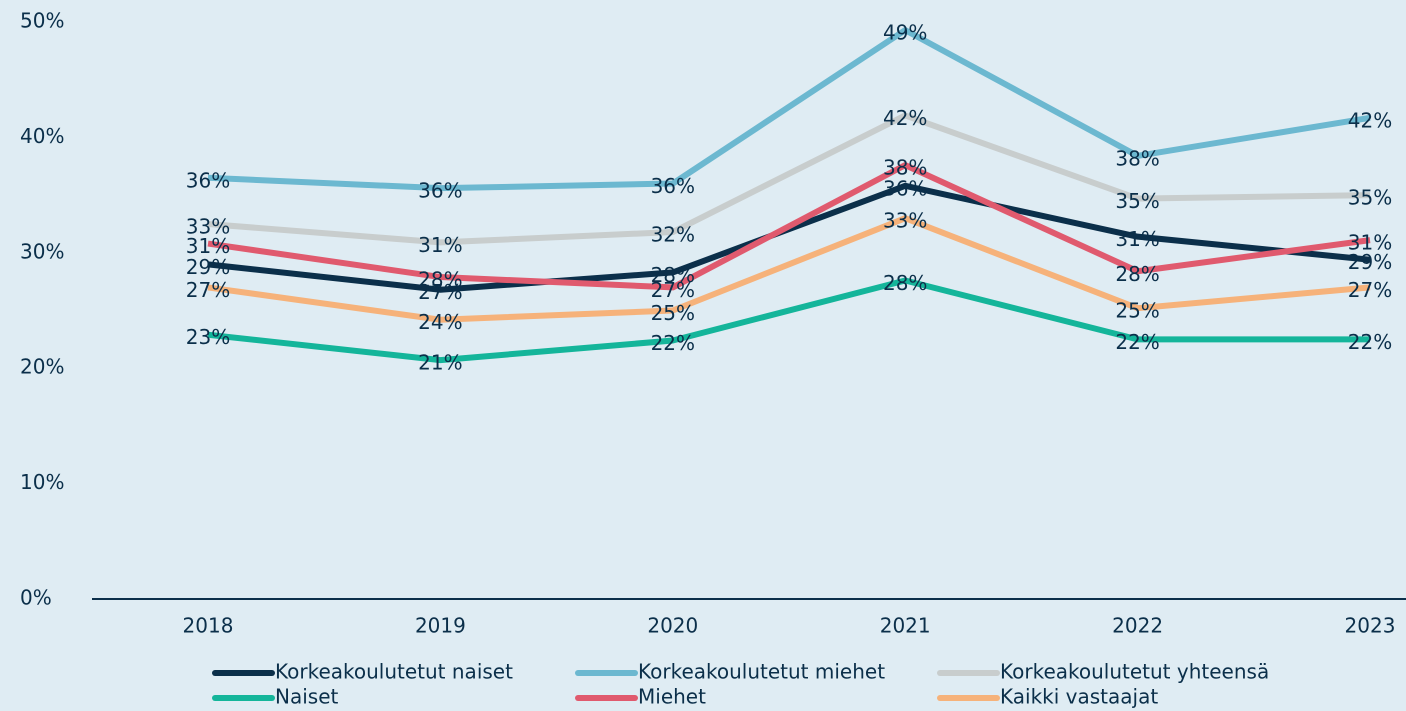 The image size is (1406, 711). Describe the element at coordinates (306, 697) in the screenshot. I see `legend-label: Naiset` at that location.